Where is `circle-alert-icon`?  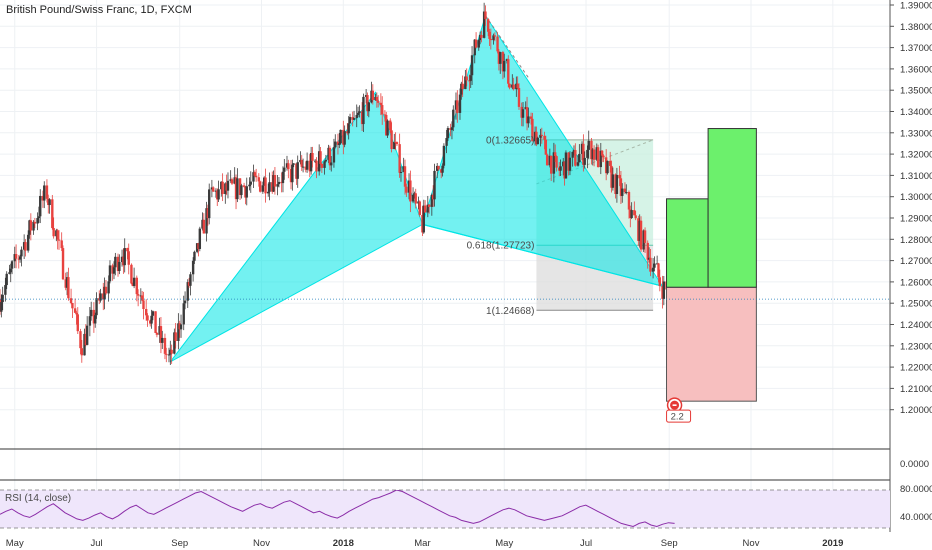 circle-alert-icon is located at coordinates (674, 405).